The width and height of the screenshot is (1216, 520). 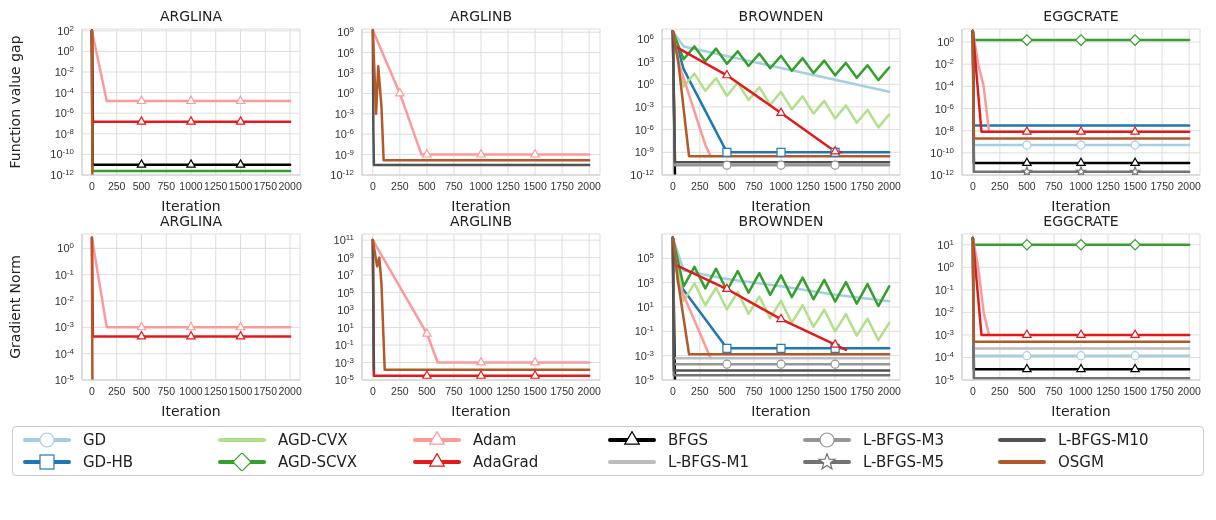 What do you see at coordinates (15, 307) in the screenshot?
I see `y-axis-title: Gradient Norm` at bounding box center [15, 307].